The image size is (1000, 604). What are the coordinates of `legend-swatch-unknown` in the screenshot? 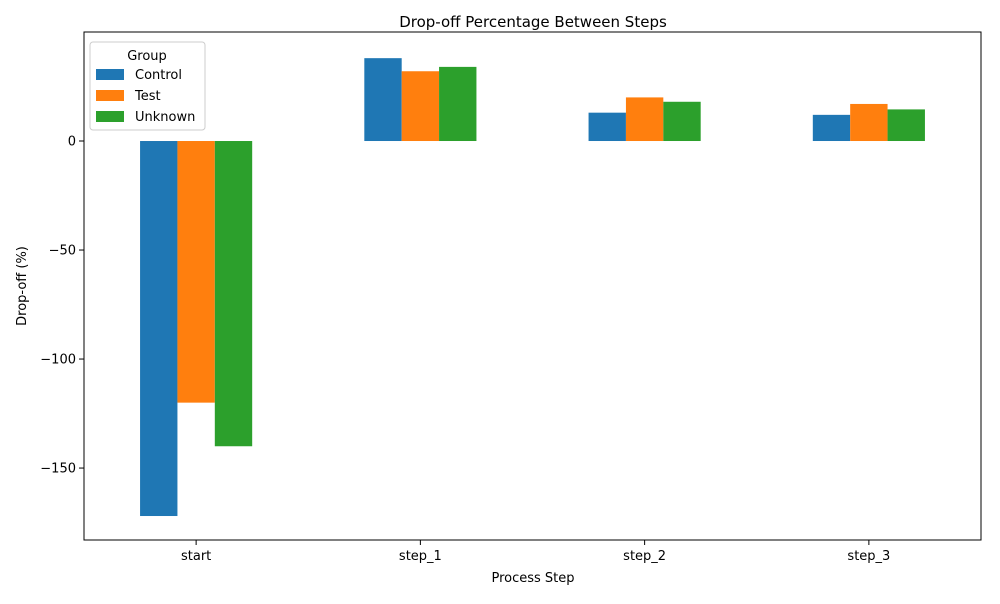 It's located at (110, 116).